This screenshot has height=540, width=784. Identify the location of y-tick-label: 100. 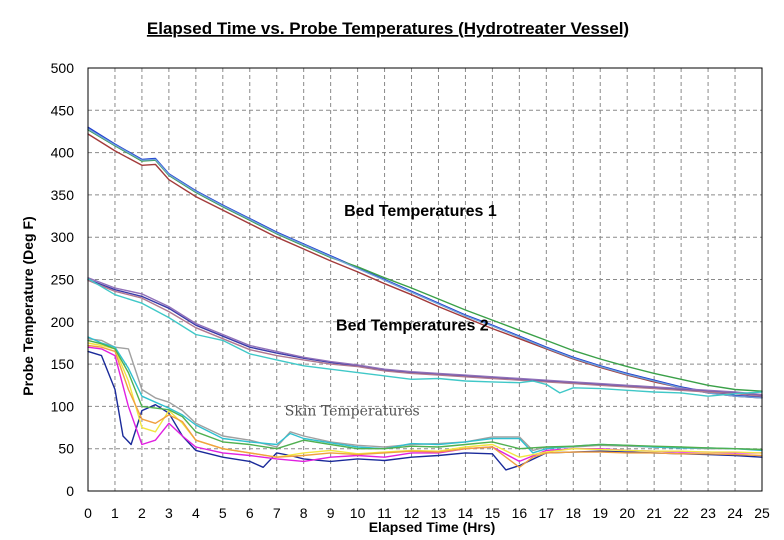
(63, 406).